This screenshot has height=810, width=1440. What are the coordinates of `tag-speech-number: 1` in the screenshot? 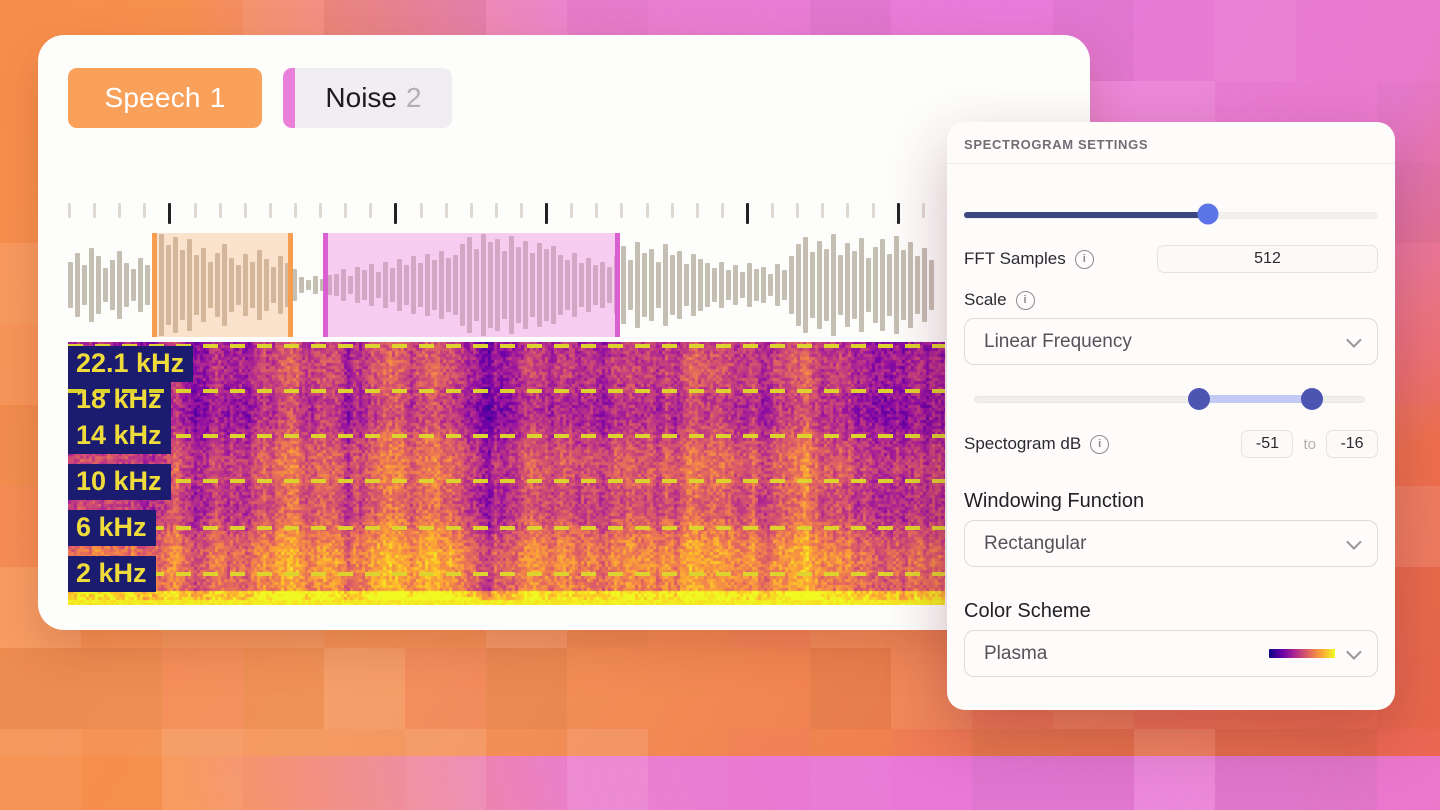 It's located at (217, 97).